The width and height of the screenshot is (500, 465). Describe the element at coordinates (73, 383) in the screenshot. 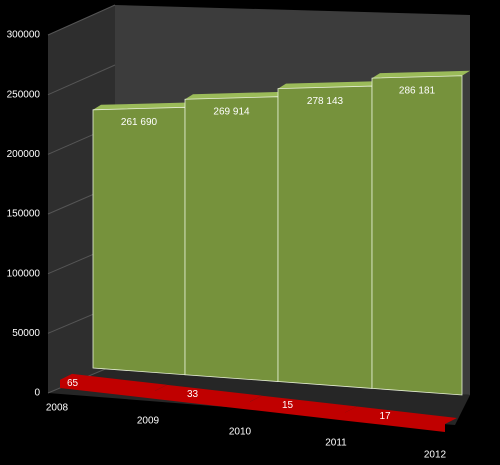

I see `data-label: 65` at that location.